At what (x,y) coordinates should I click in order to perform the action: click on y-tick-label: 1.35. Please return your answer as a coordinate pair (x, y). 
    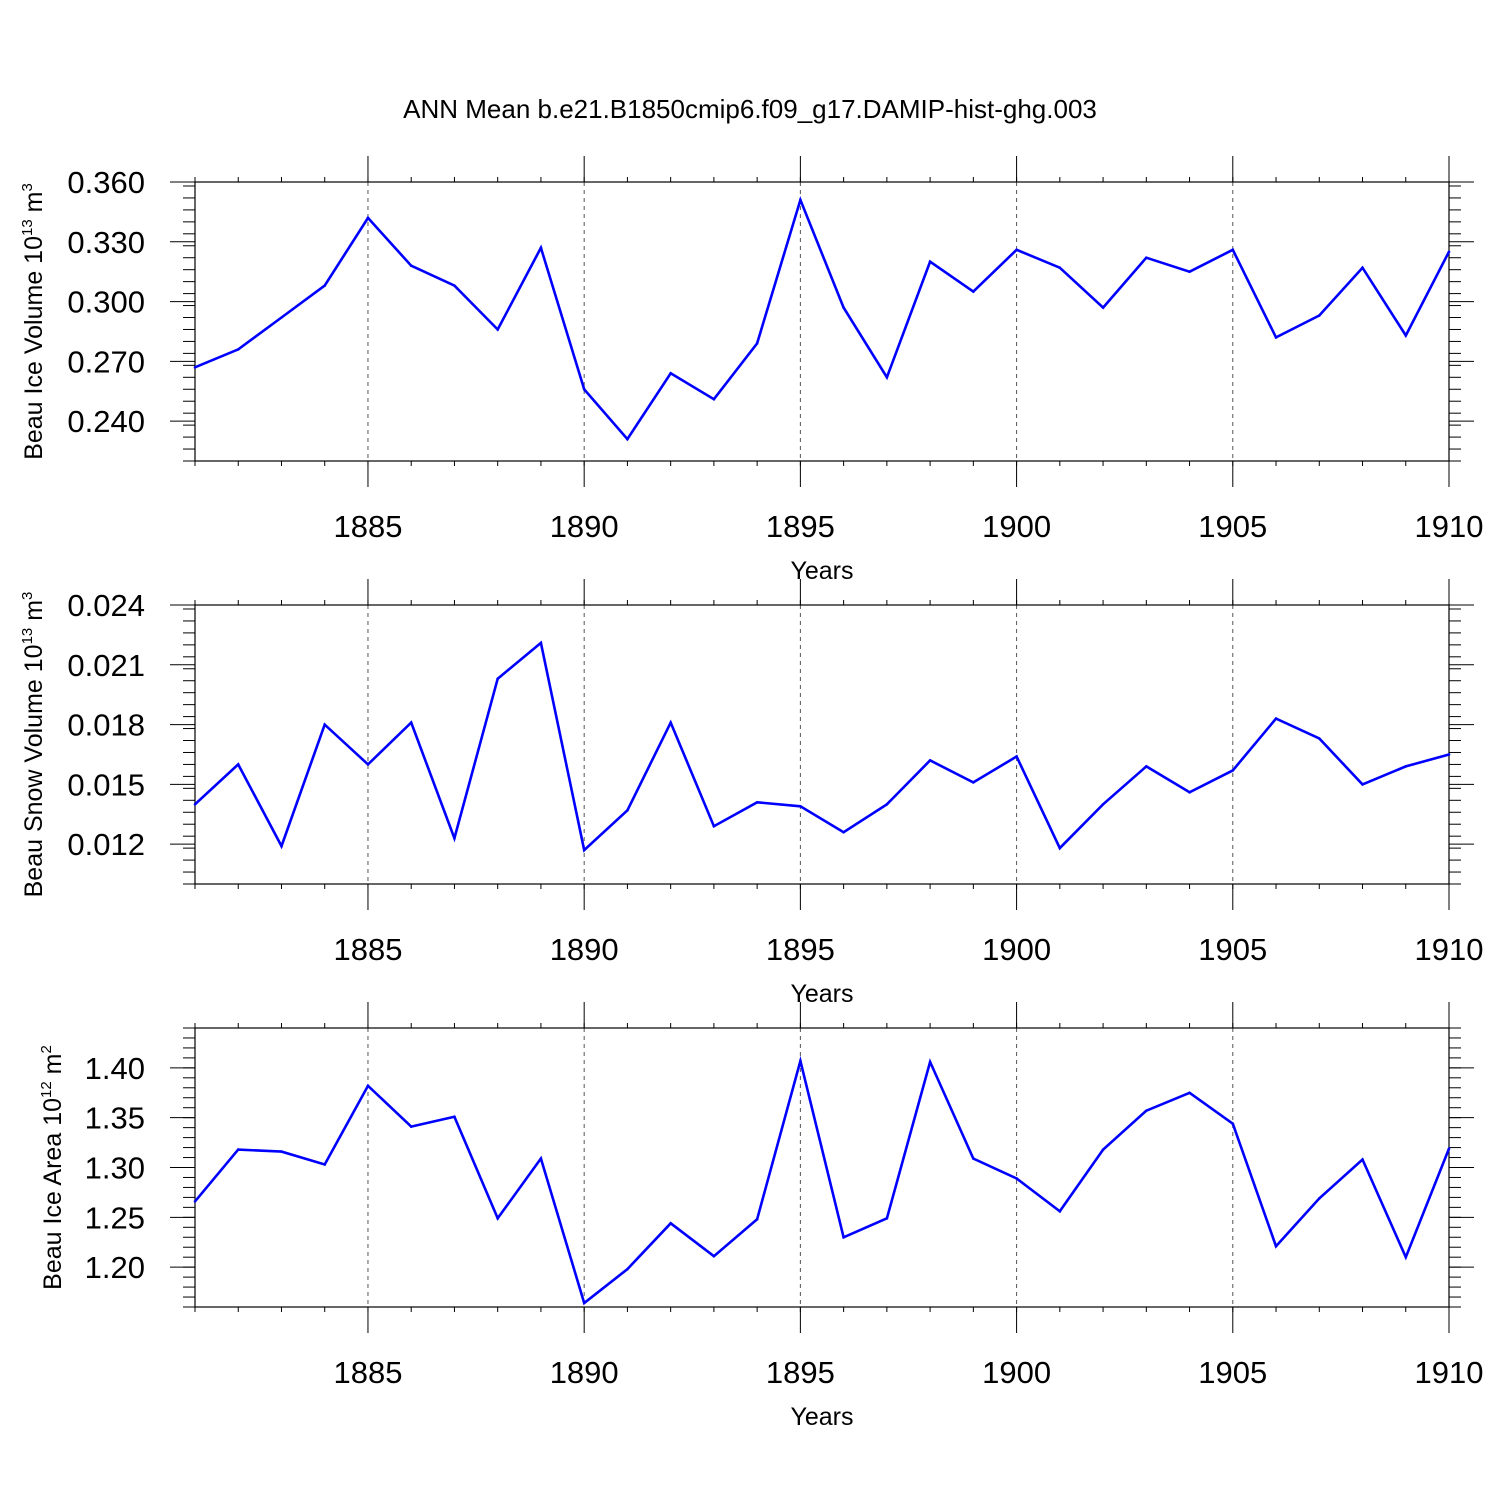
    Looking at the image, I should click on (115, 1118).